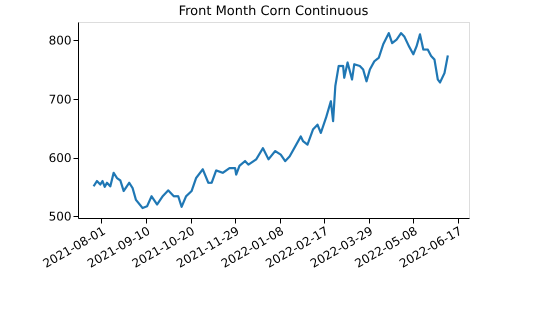 Image resolution: width=560 pixels, height=332 pixels. I want to click on y-tick-label: 600, so click(60, 158).